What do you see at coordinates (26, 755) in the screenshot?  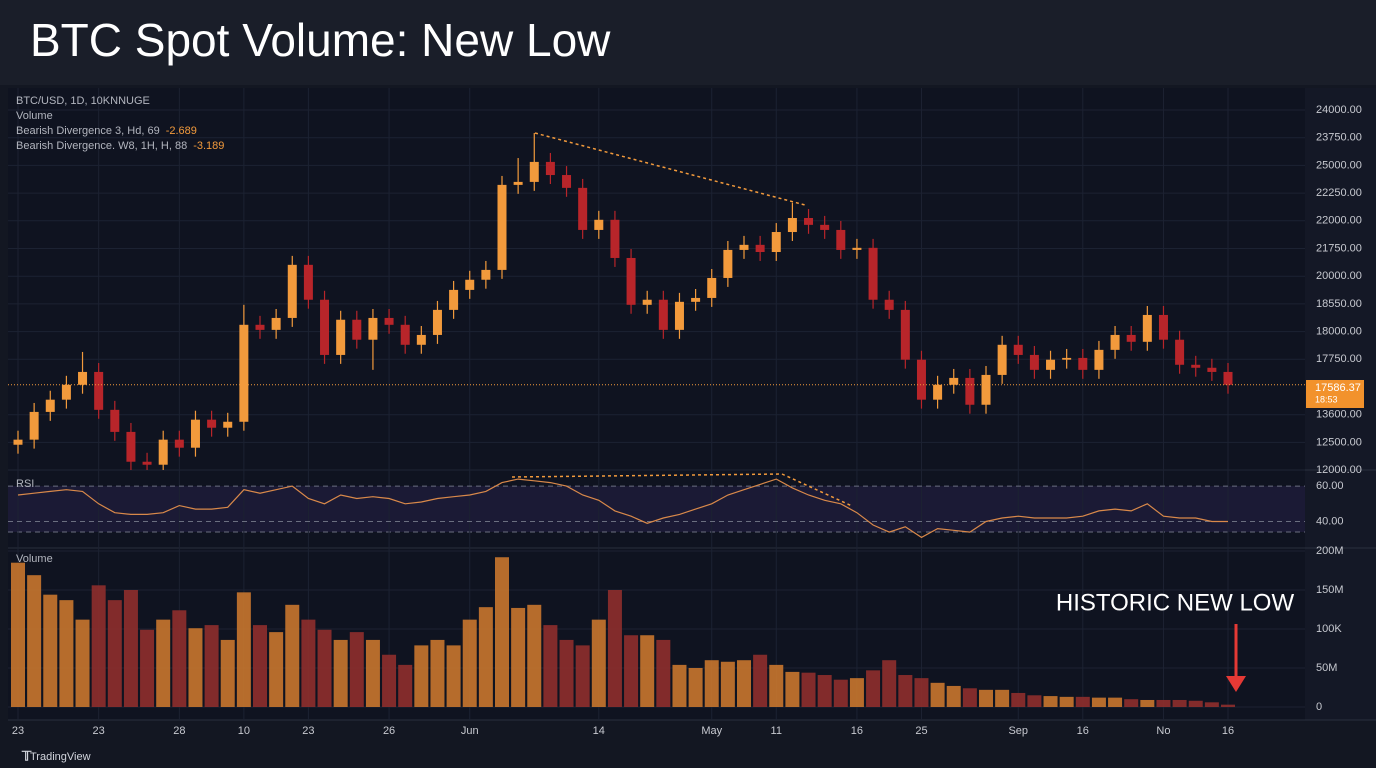 I see `brand-logo: 𝕋` at bounding box center [26, 755].